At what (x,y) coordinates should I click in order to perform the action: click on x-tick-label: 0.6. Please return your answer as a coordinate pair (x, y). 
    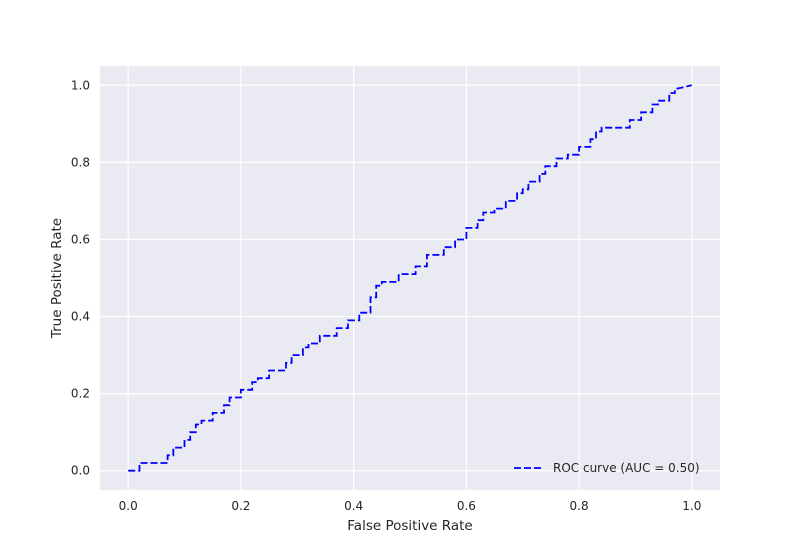
    Looking at the image, I should click on (466, 506).